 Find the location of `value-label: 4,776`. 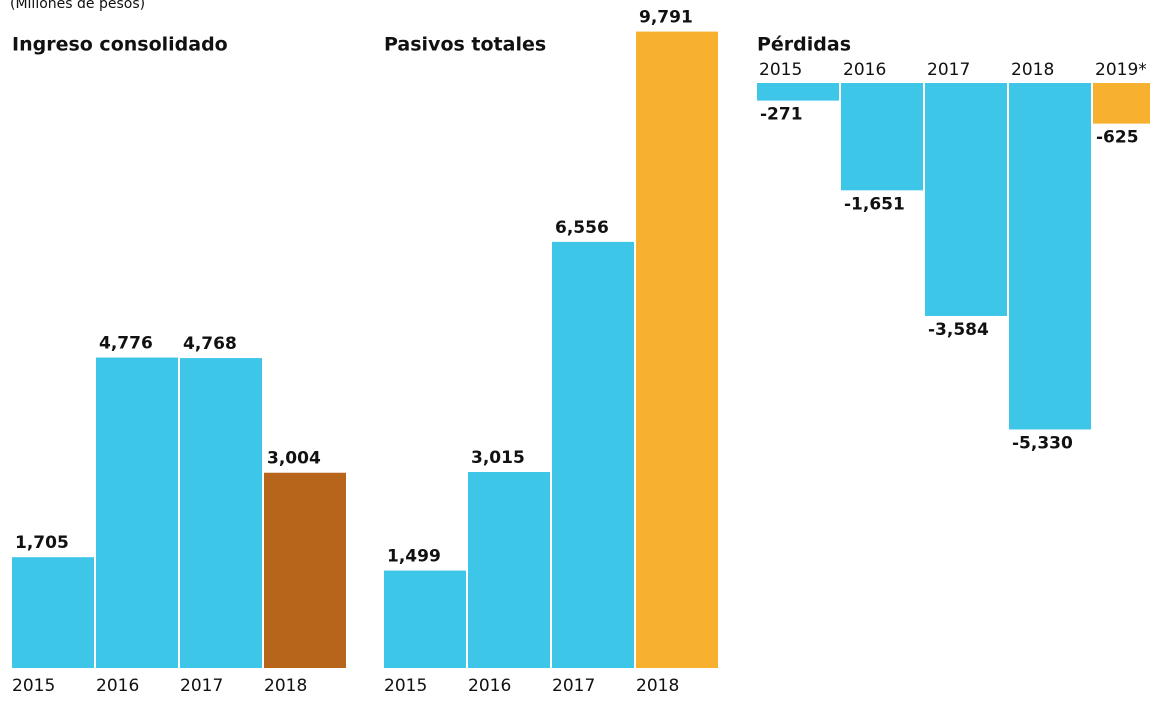

value-label: 4,776 is located at coordinates (126, 344).